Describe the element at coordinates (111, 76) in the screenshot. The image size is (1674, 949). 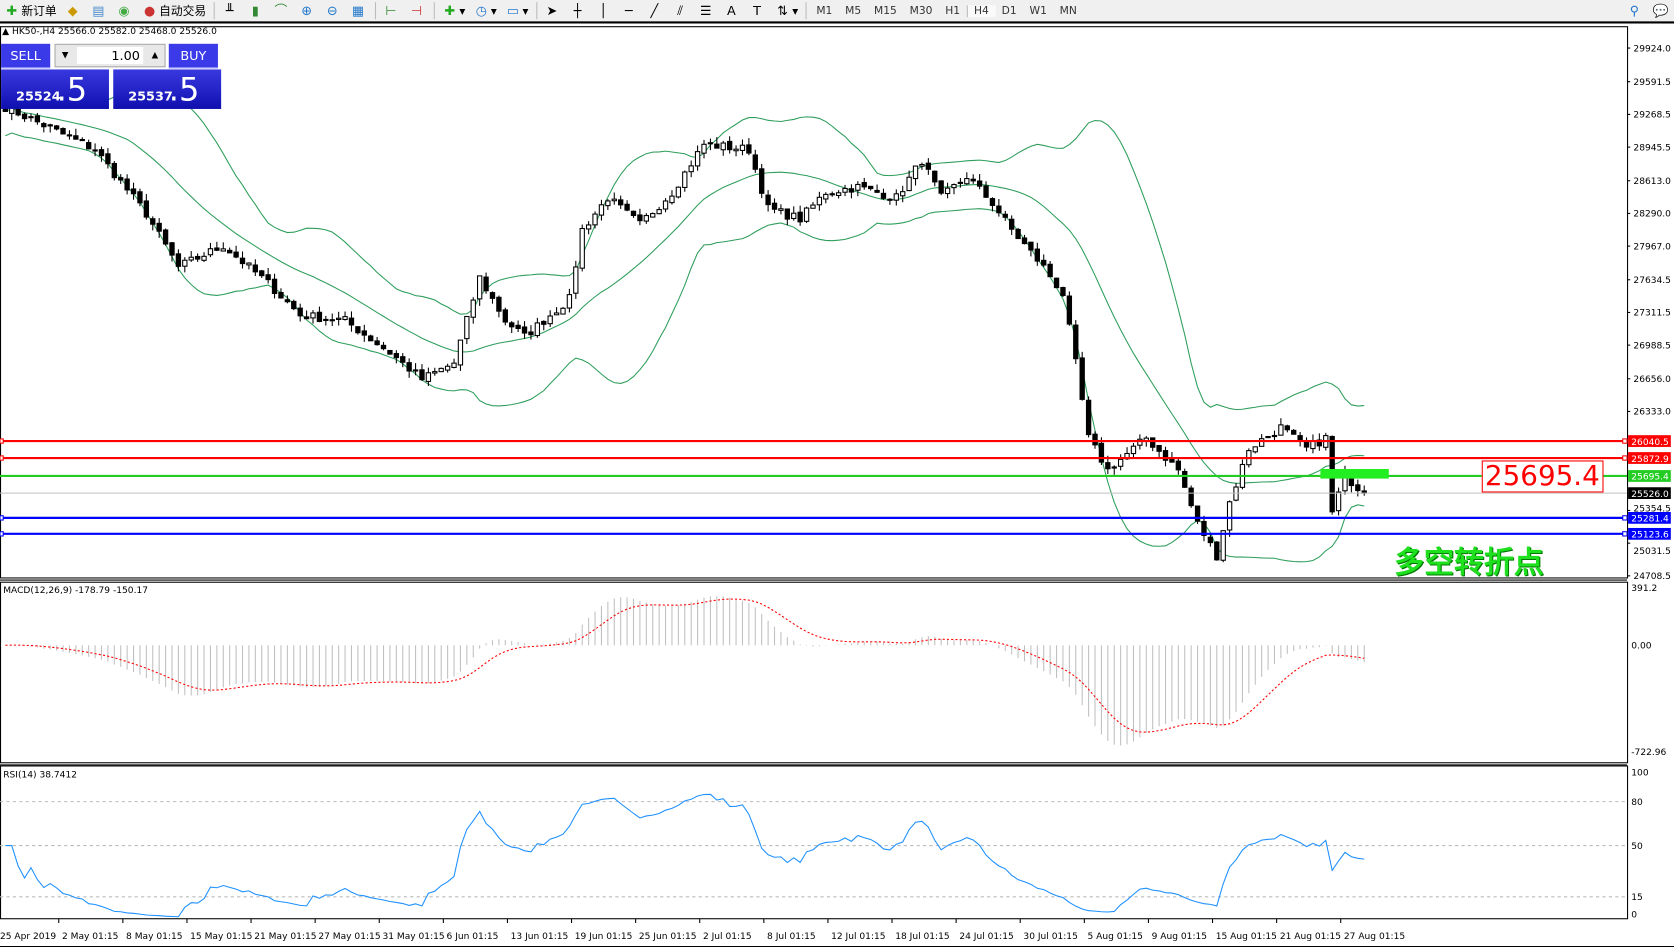
I see `one-click-trading-panel: SELL ▼ 1.00 ▲ BUY 25524 .5 25537 .5` at that location.